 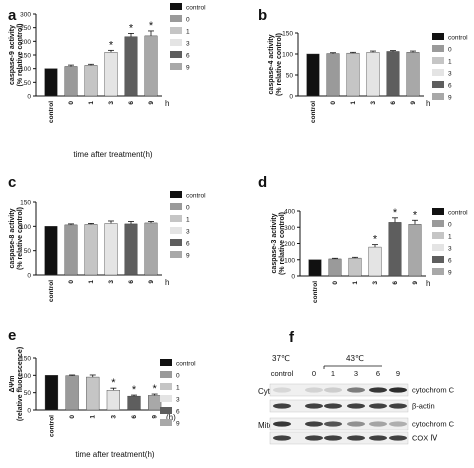 What do you see at coordinates (28, 393) in the screenshot?
I see `y-tick-label: 50` at bounding box center [28, 393].